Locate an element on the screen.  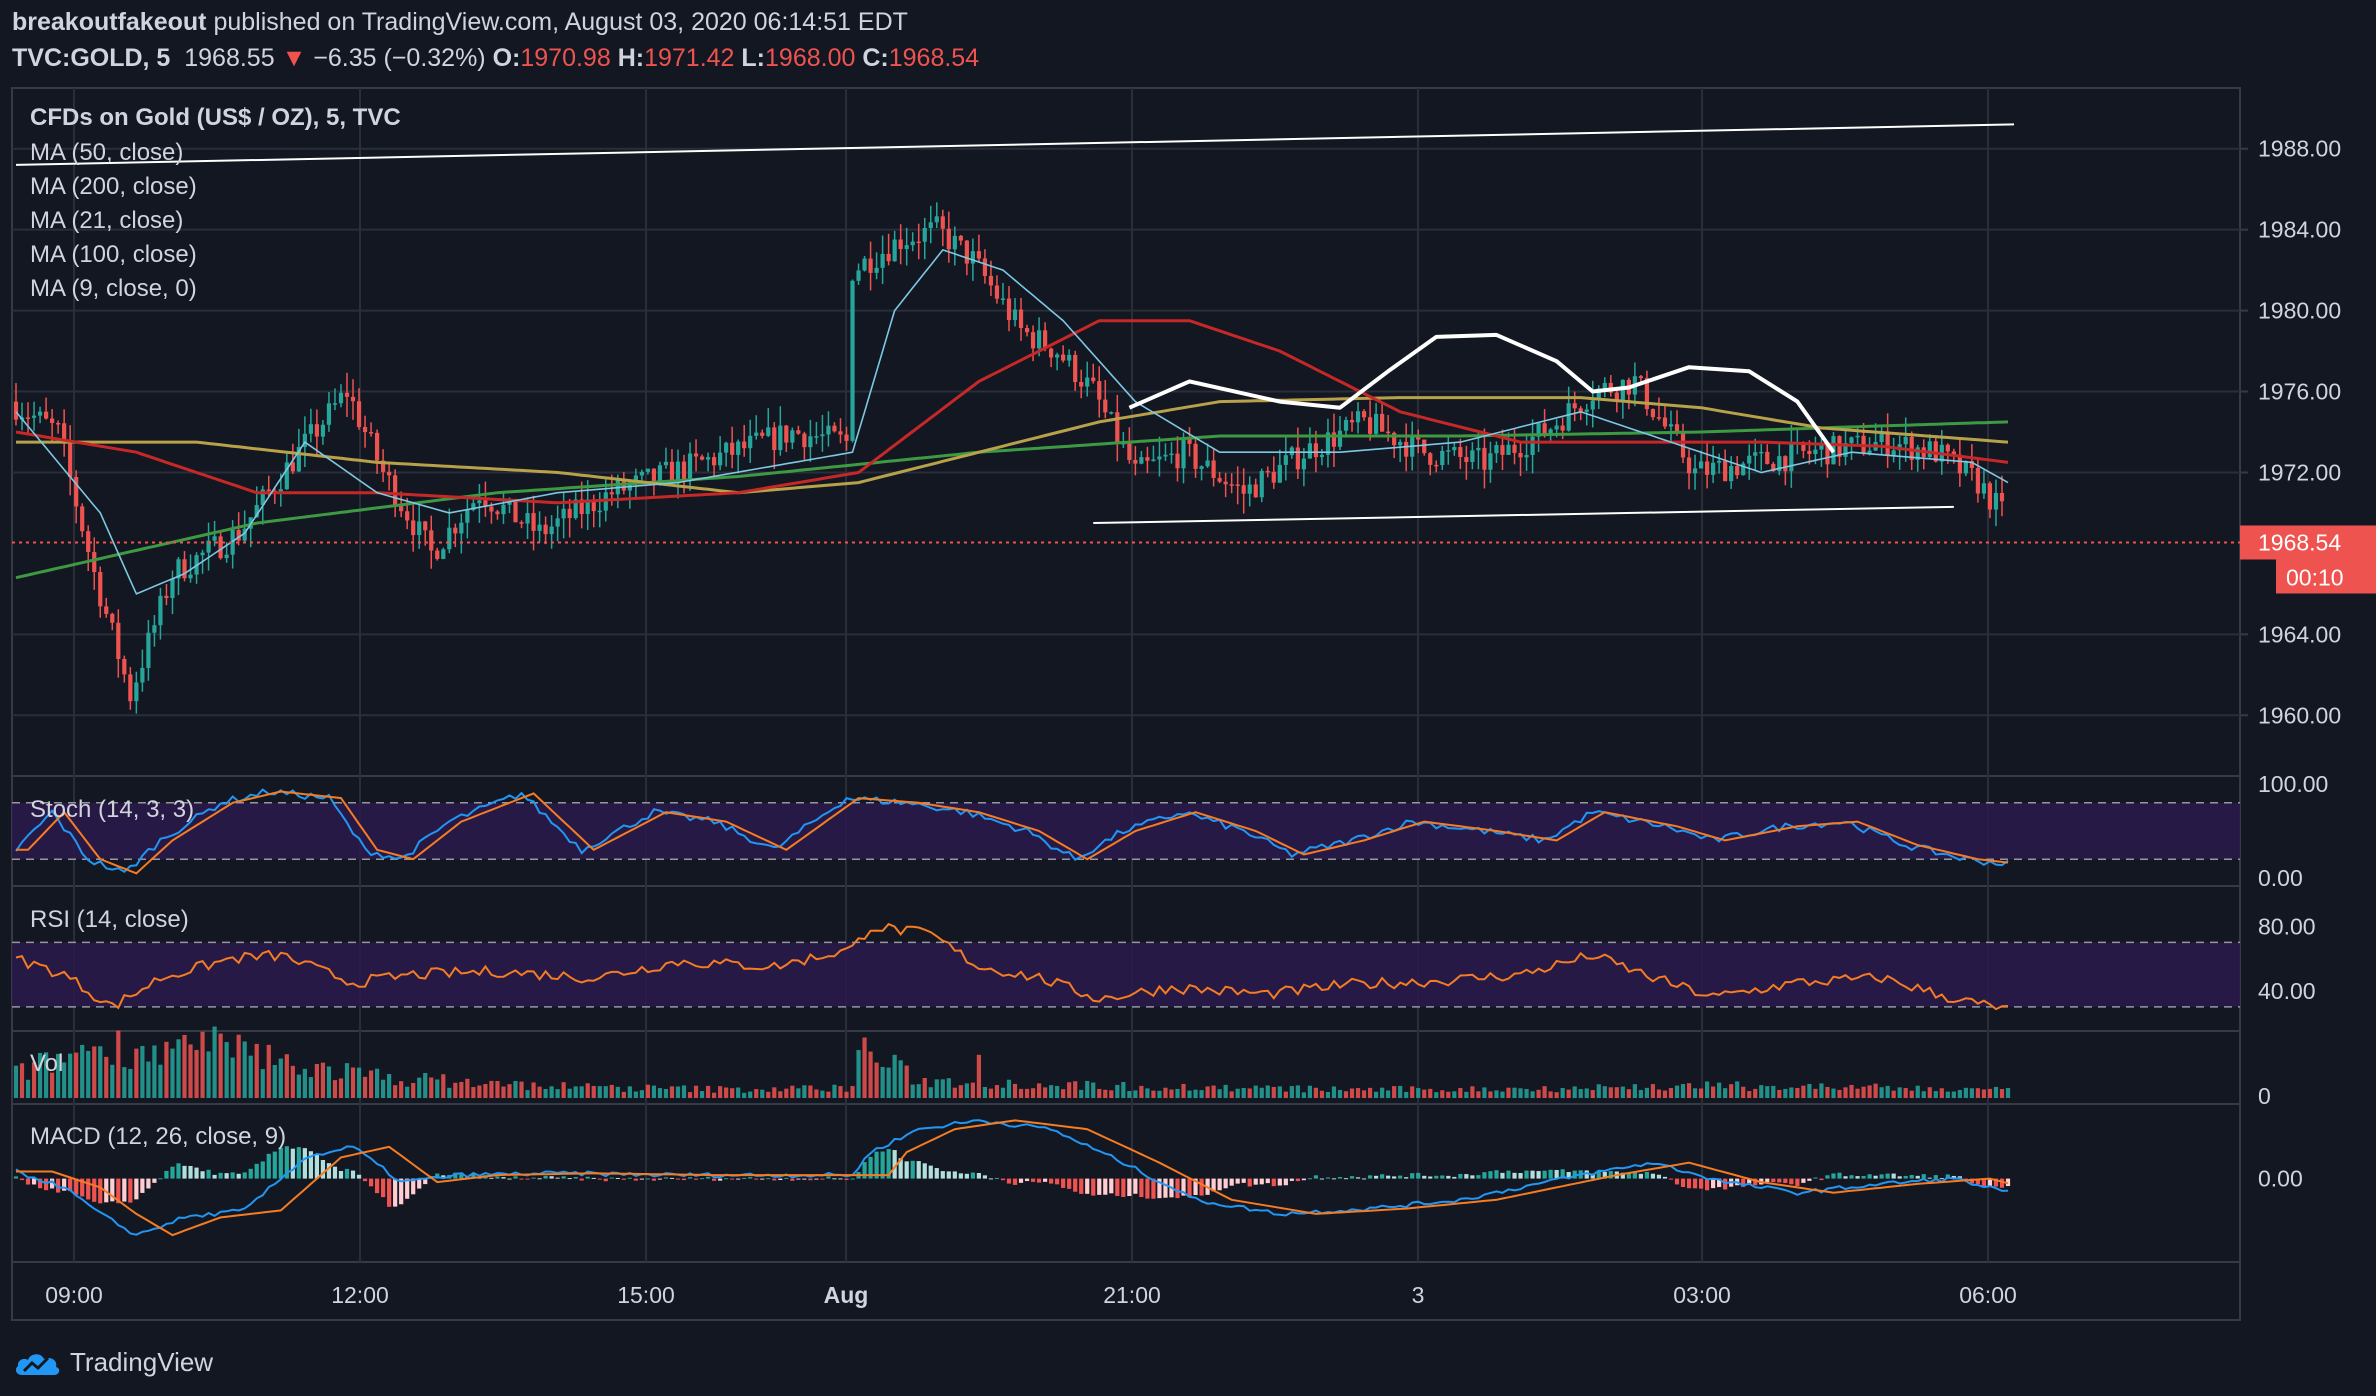
macd-panel is located at coordinates (1012, 1178).